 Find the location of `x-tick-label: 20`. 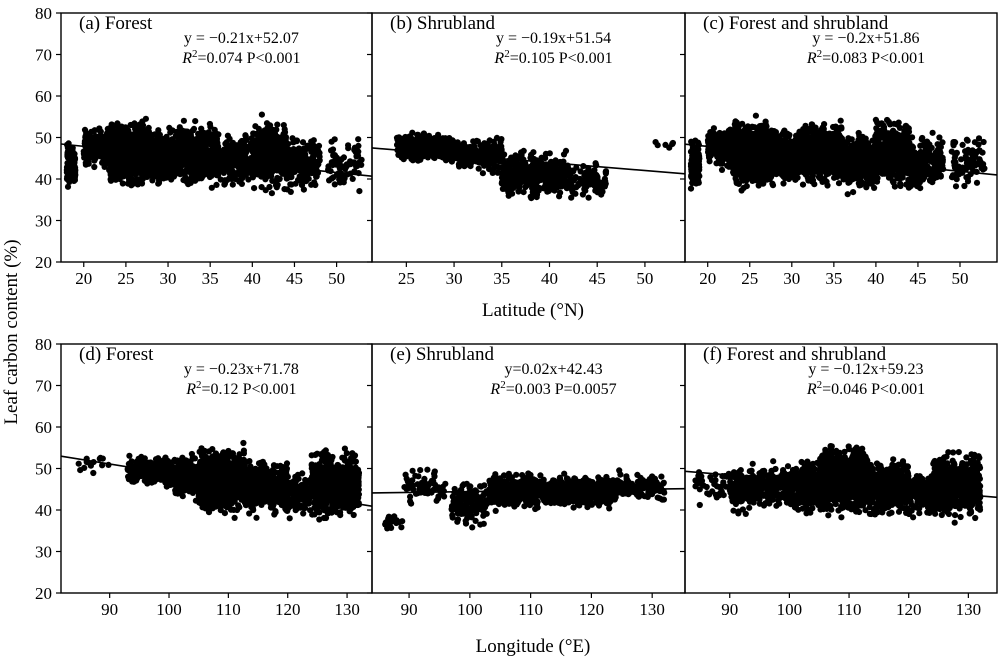

x-tick-label: 20 is located at coordinates (83, 278).